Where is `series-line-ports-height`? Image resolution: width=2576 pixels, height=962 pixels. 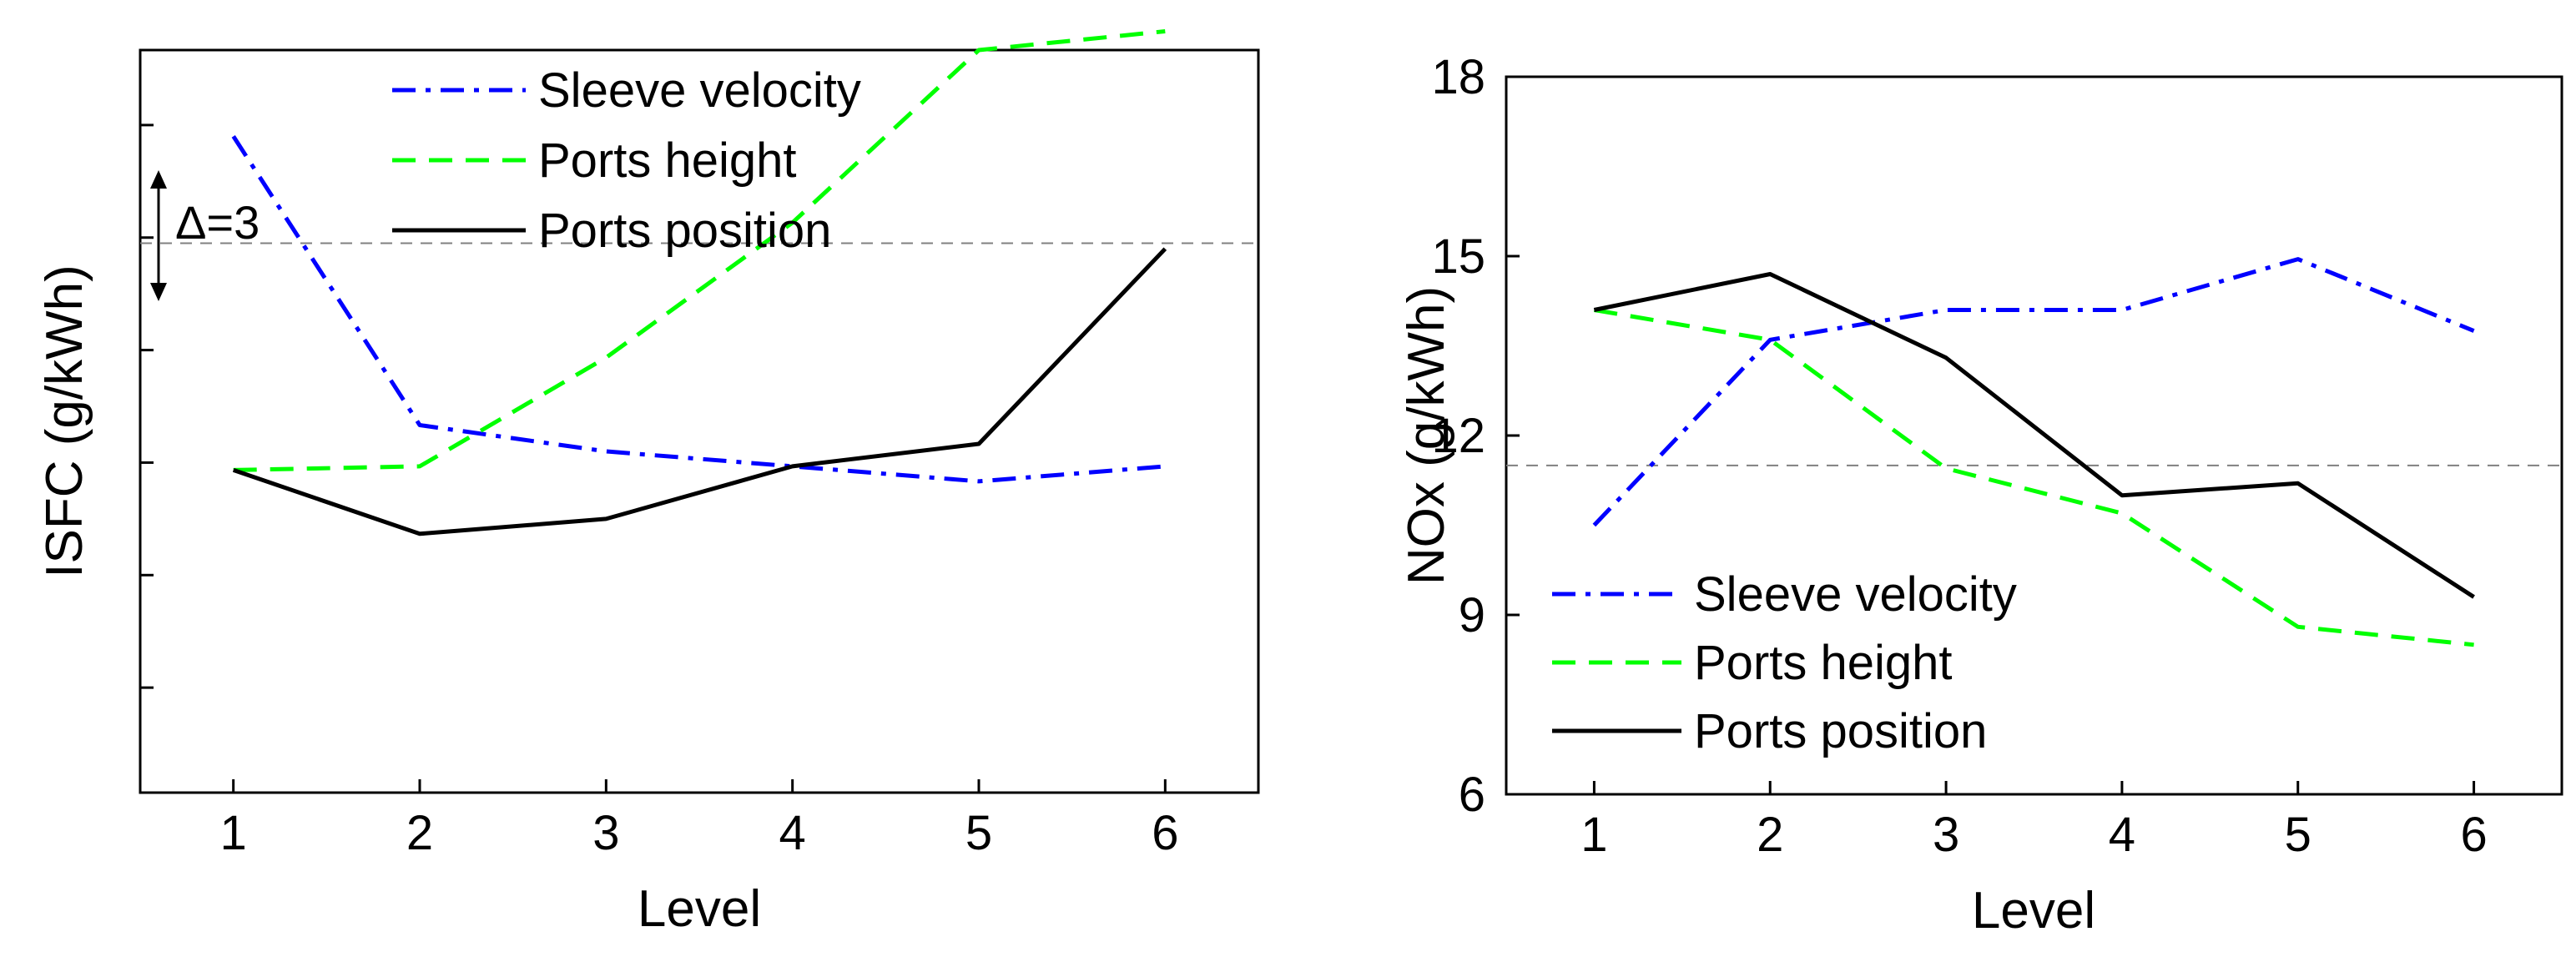
series-line-ports-height is located at coordinates (2034, 477).